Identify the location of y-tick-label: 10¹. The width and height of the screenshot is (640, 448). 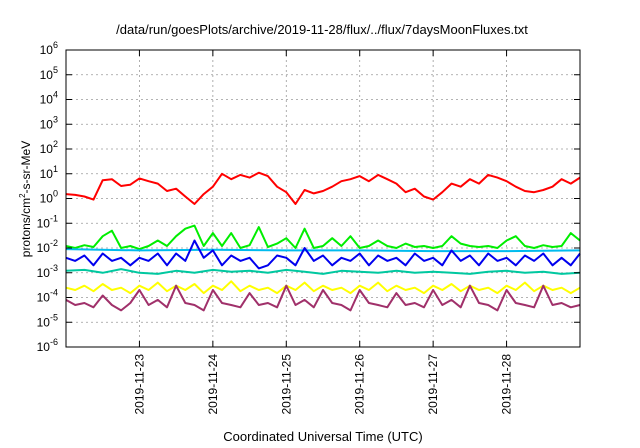
(49, 172).